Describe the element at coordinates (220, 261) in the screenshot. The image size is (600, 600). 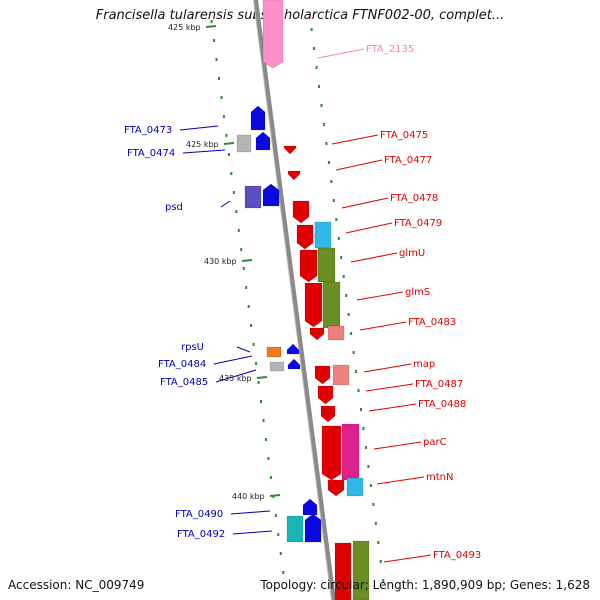
I see `scale-label: 430 kbp` at that location.